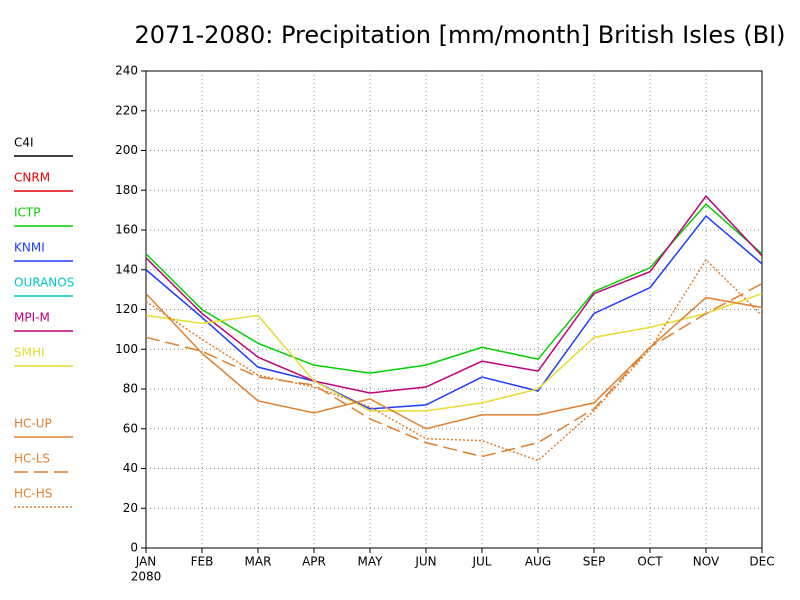 The image size is (800, 600). What do you see at coordinates (32, 459) in the screenshot?
I see `legend-label: HC-LS` at bounding box center [32, 459].